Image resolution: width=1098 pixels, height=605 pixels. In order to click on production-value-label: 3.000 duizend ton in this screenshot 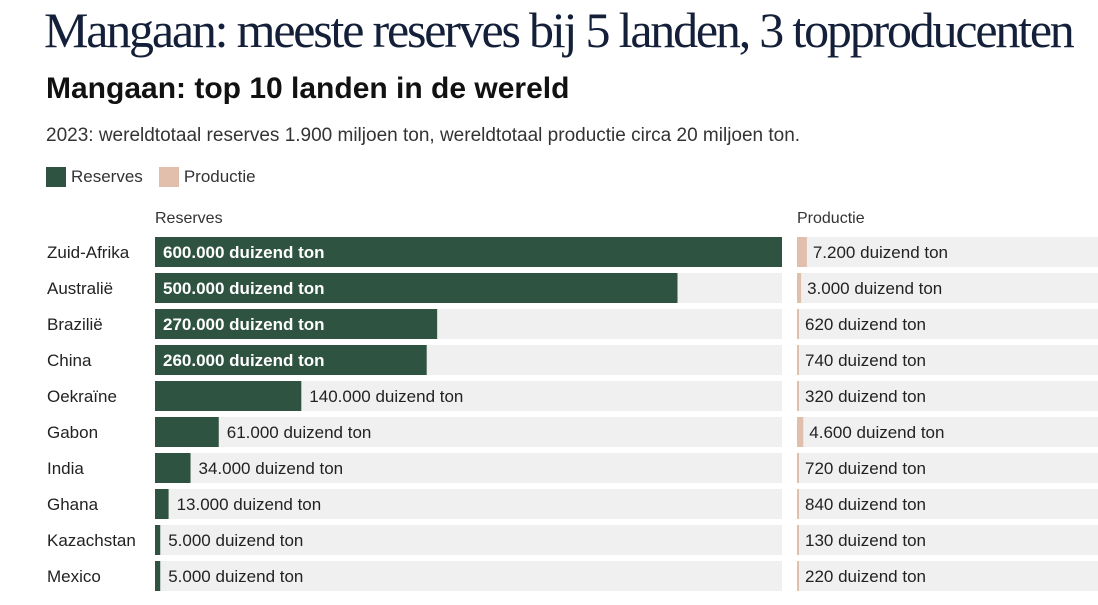, I will do `click(874, 288)`.